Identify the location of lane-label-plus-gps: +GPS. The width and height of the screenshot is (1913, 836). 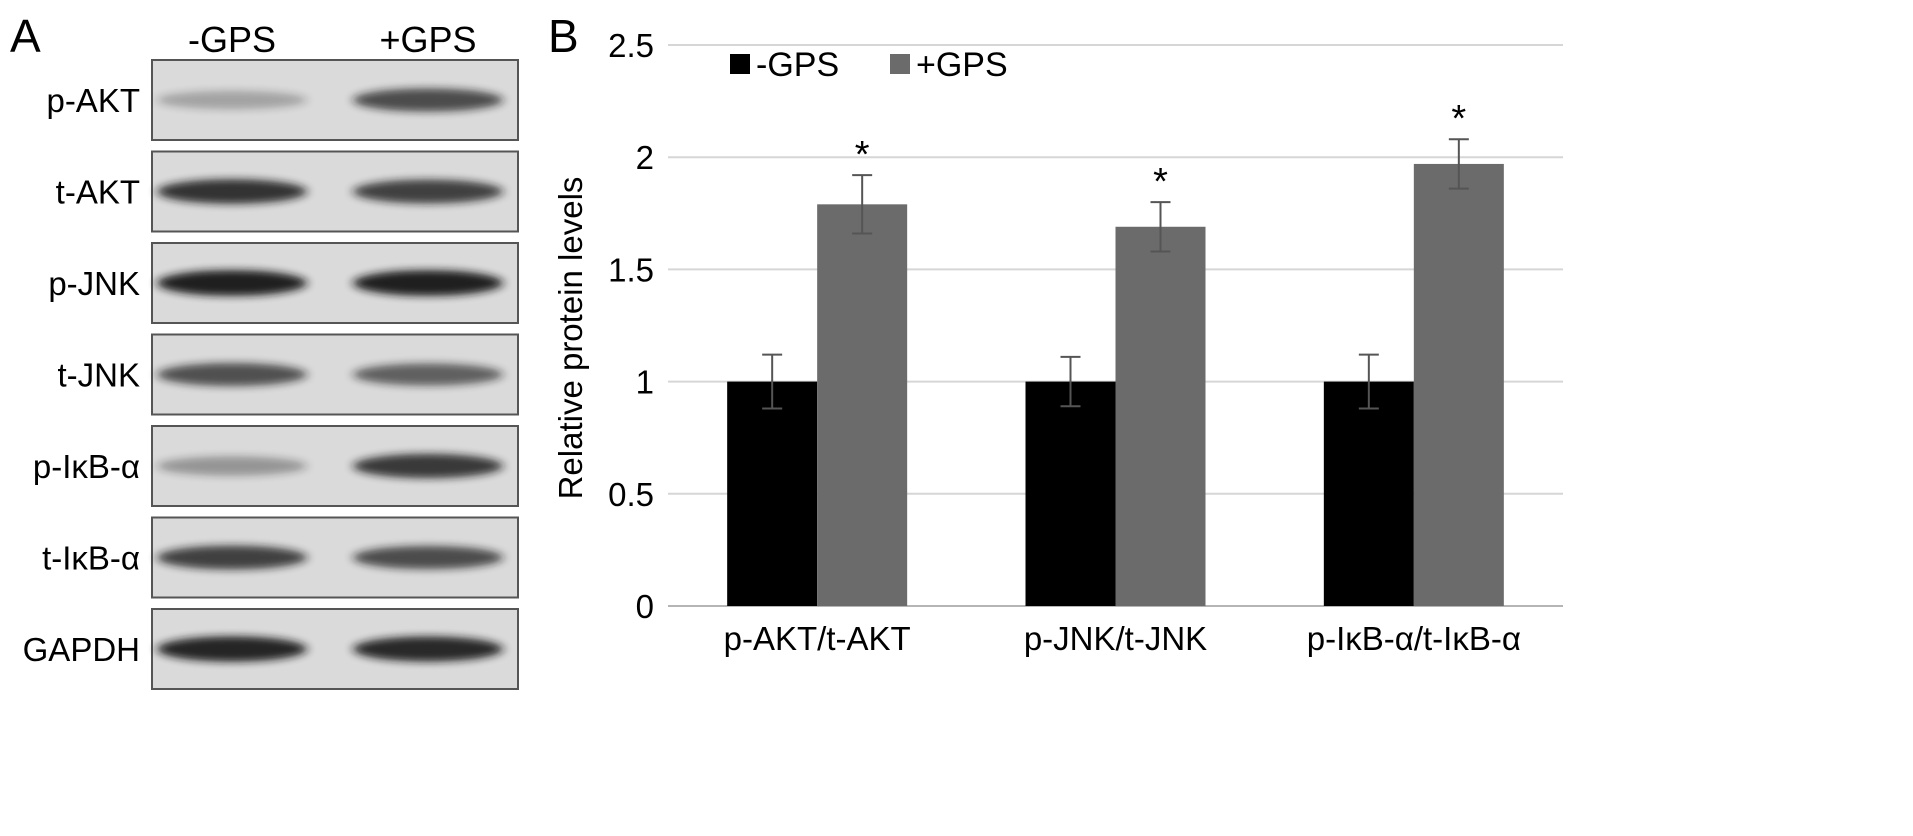
(427, 39).